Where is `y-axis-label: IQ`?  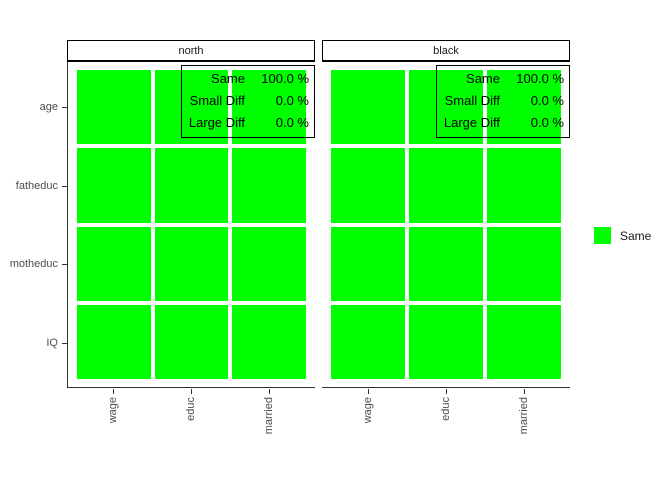
y-axis-label: IQ is located at coordinates (52, 342).